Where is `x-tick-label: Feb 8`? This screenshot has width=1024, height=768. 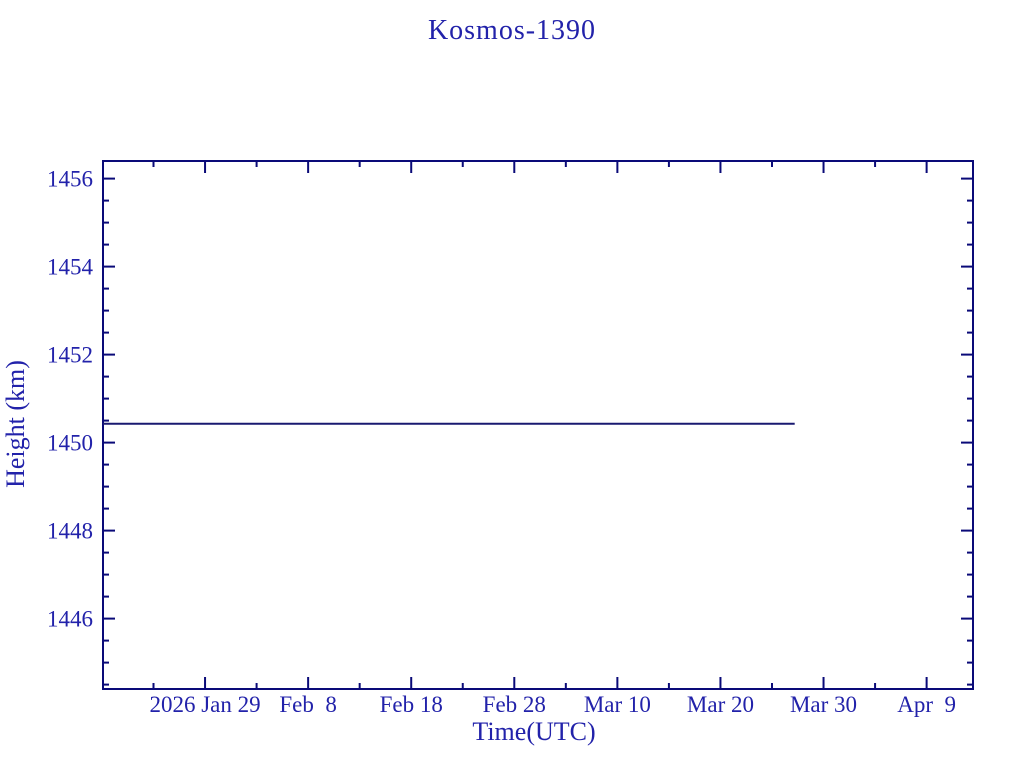
x-tick-label: Feb 8 is located at coordinates (308, 704).